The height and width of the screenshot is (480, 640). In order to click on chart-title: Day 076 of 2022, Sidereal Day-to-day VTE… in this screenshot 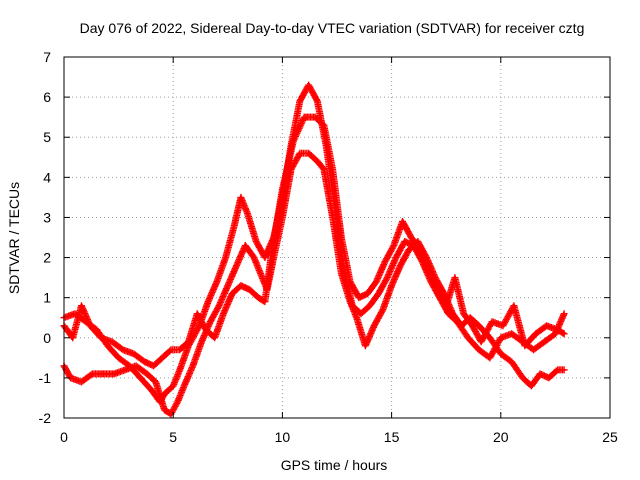, I will do `click(332, 28)`.